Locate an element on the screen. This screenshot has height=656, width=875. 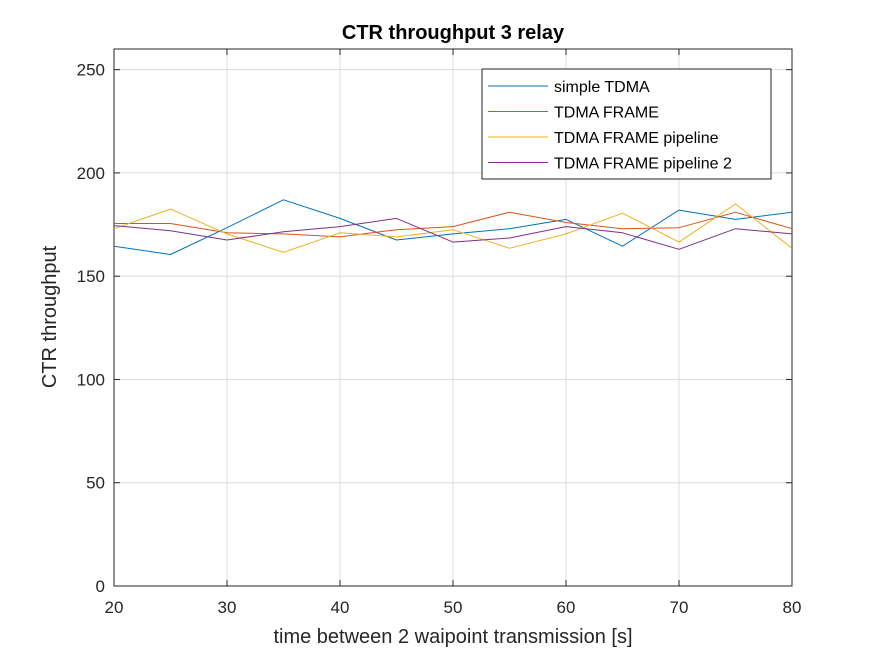
x-tick-label: 70 is located at coordinates (679, 607).